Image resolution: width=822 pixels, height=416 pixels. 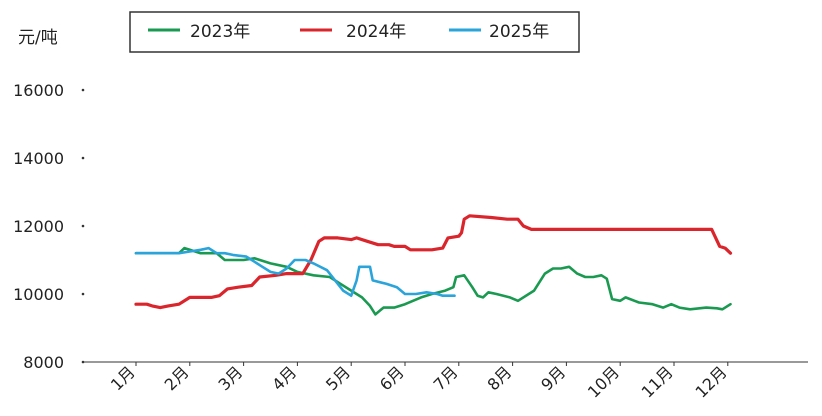 What do you see at coordinates (519, 32) in the screenshot?
I see `legend-label-2025: 2025年` at bounding box center [519, 32].